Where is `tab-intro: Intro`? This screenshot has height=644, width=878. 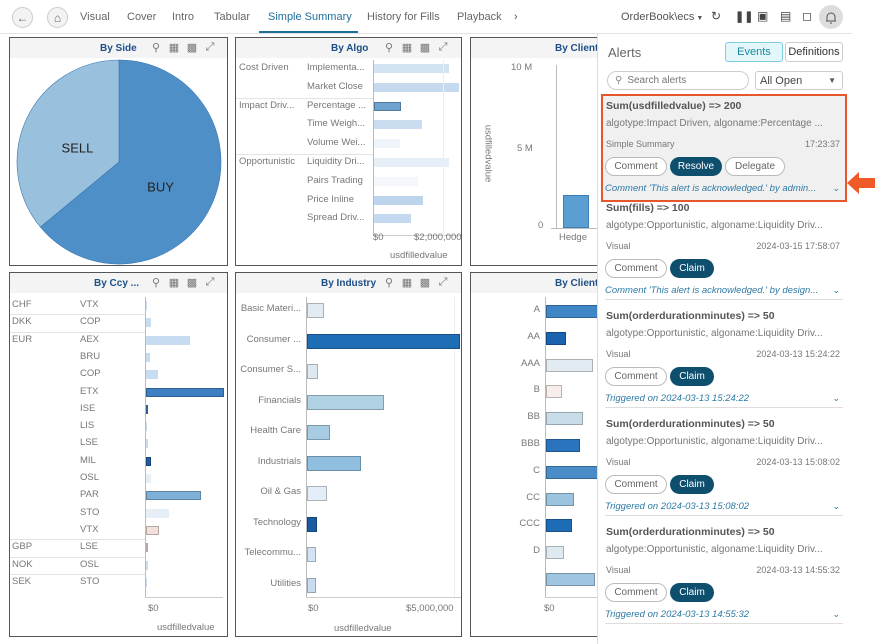 tab-intro: Intro is located at coordinates (183, 17).